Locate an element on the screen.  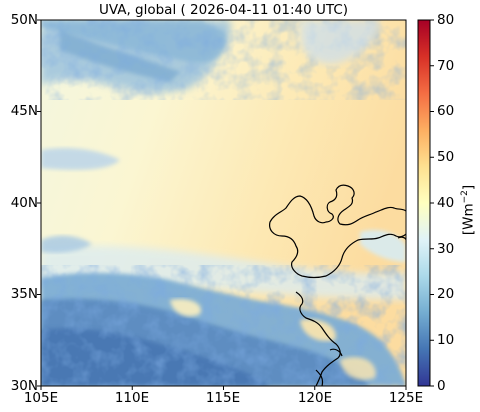
unit-text: [Wm is located at coordinates (468, 219).